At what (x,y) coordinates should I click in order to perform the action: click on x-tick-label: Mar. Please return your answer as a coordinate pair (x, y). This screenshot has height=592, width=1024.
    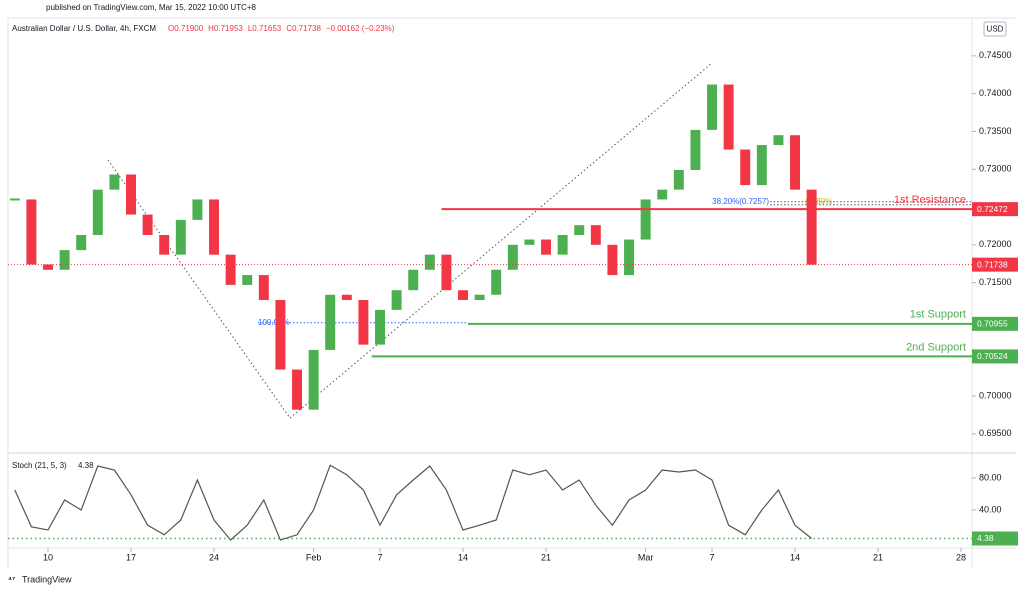
    Looking at the image, I should click on (646, 557).